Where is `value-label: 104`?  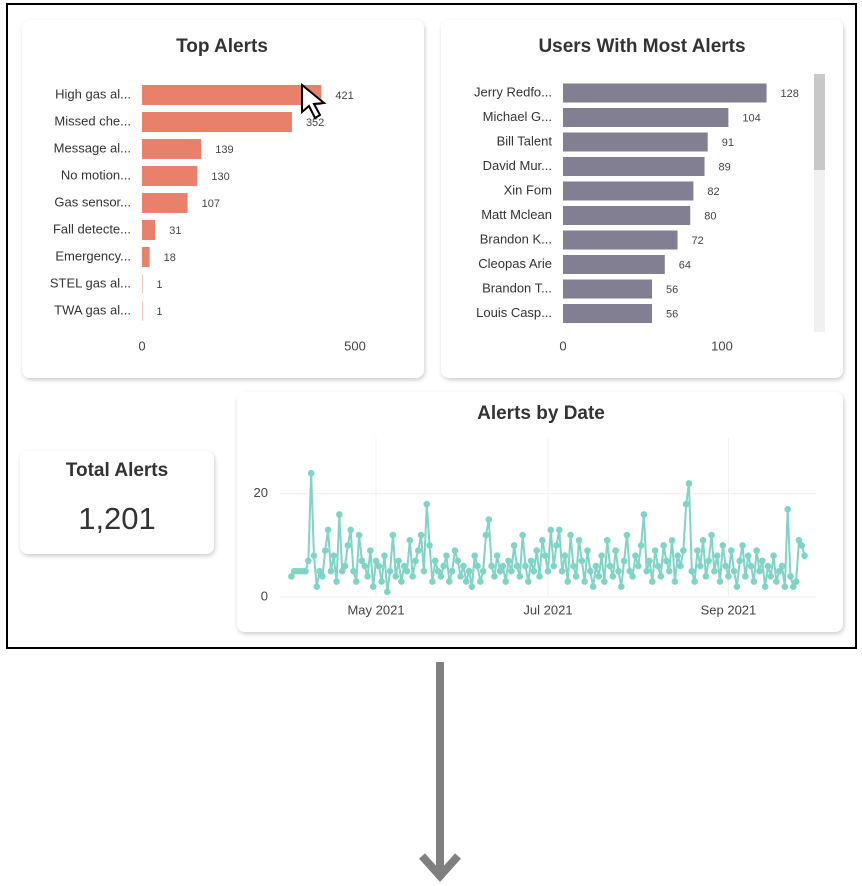 value-label: 104 is located at coordinates (751, 118).